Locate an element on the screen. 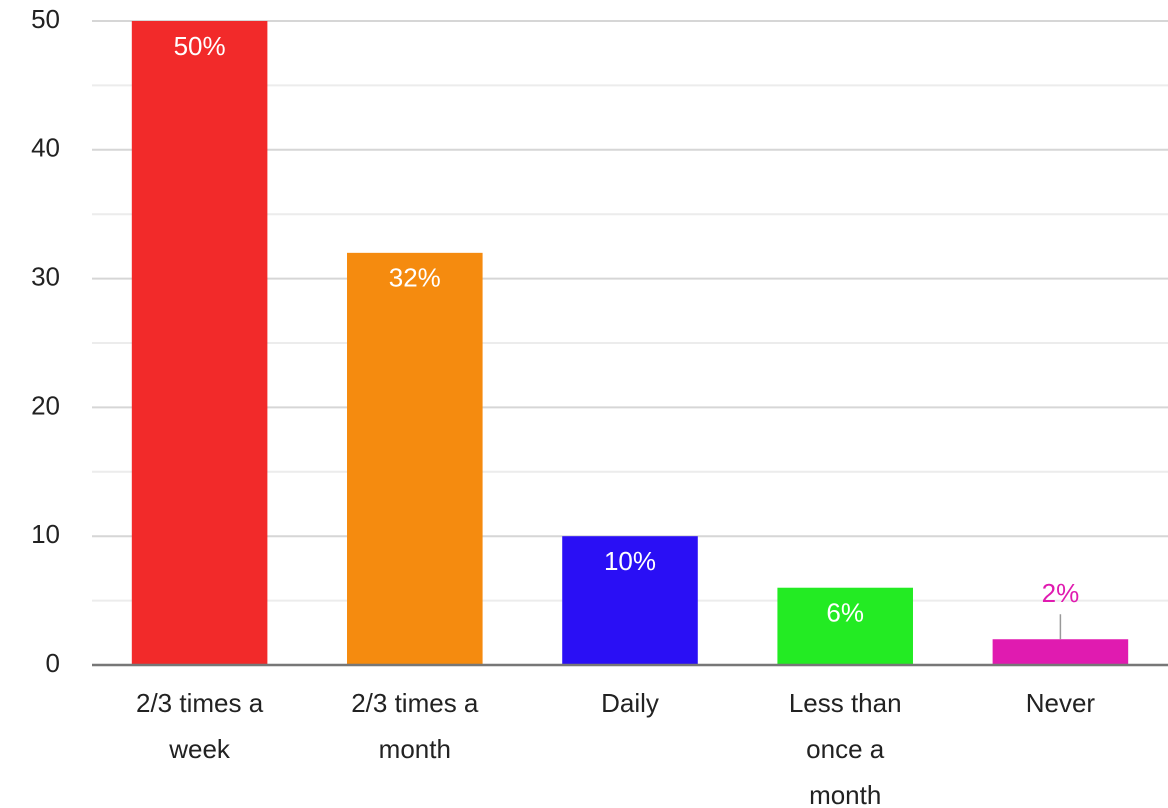 Image resolution: width=1168 pixels, height=808 pixels. y-tick-label: 50 is located at coordinates (45, 19).